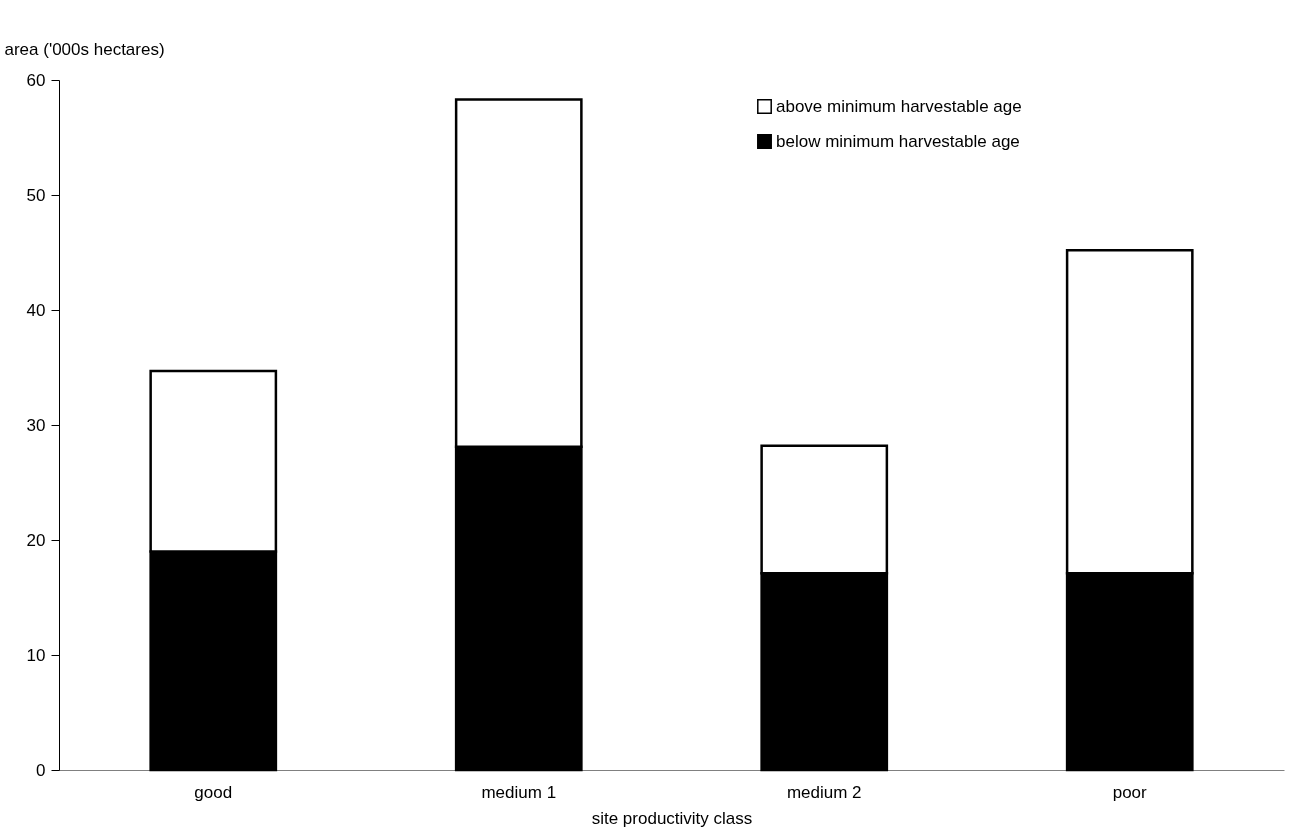 This screenshot has width=1294, height=839. I want to click on x-tick-label: good, so click(213, 792).